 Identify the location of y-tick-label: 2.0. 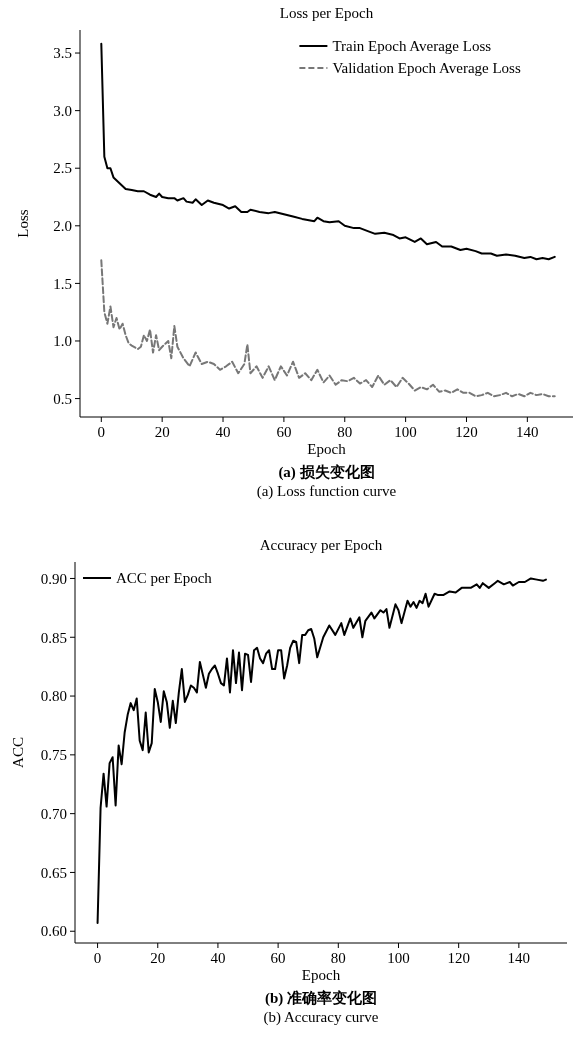
(62, 226).